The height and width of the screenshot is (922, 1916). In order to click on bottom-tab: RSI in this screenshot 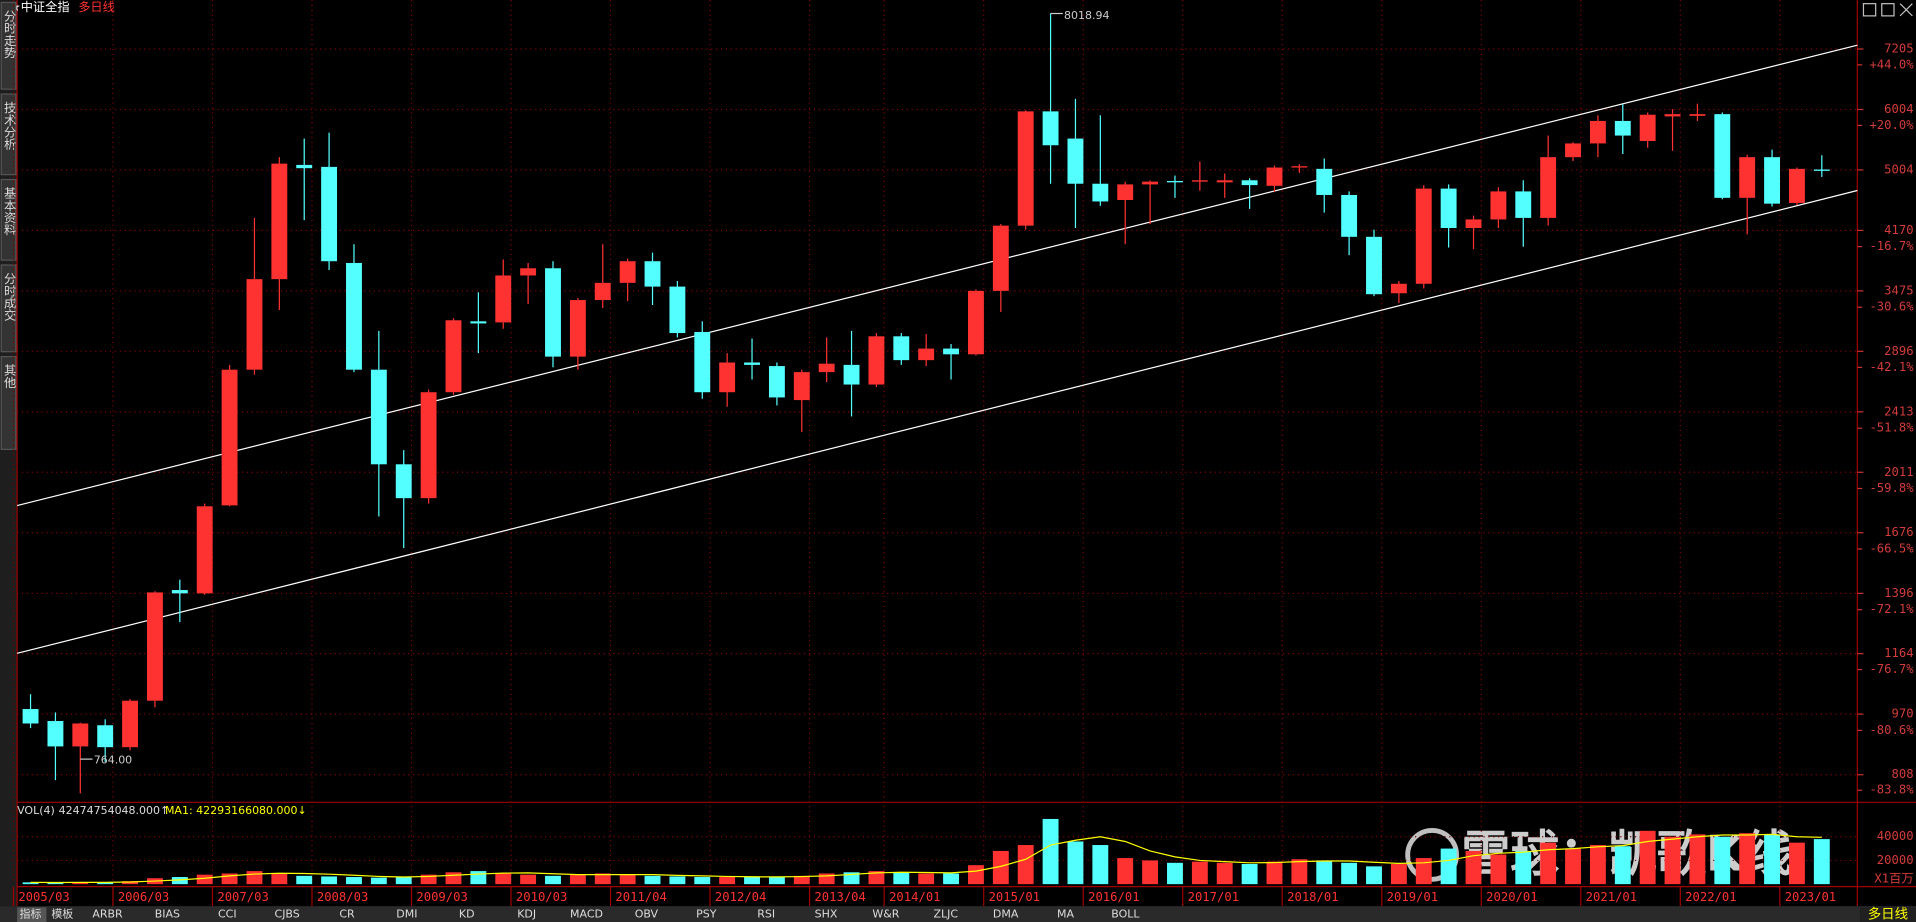, I will do `click(766, 914)`.